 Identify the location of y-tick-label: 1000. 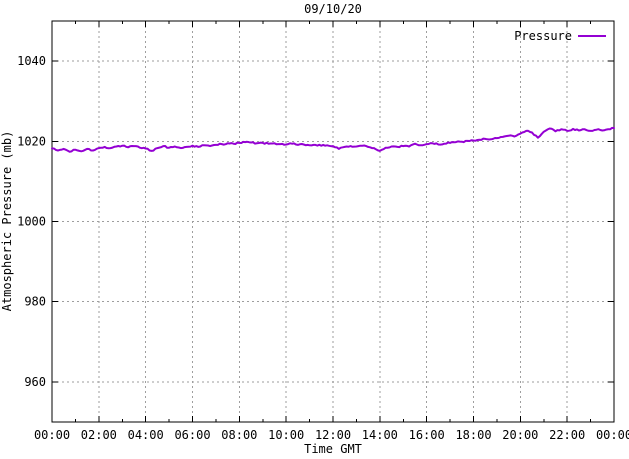
(31, 222).